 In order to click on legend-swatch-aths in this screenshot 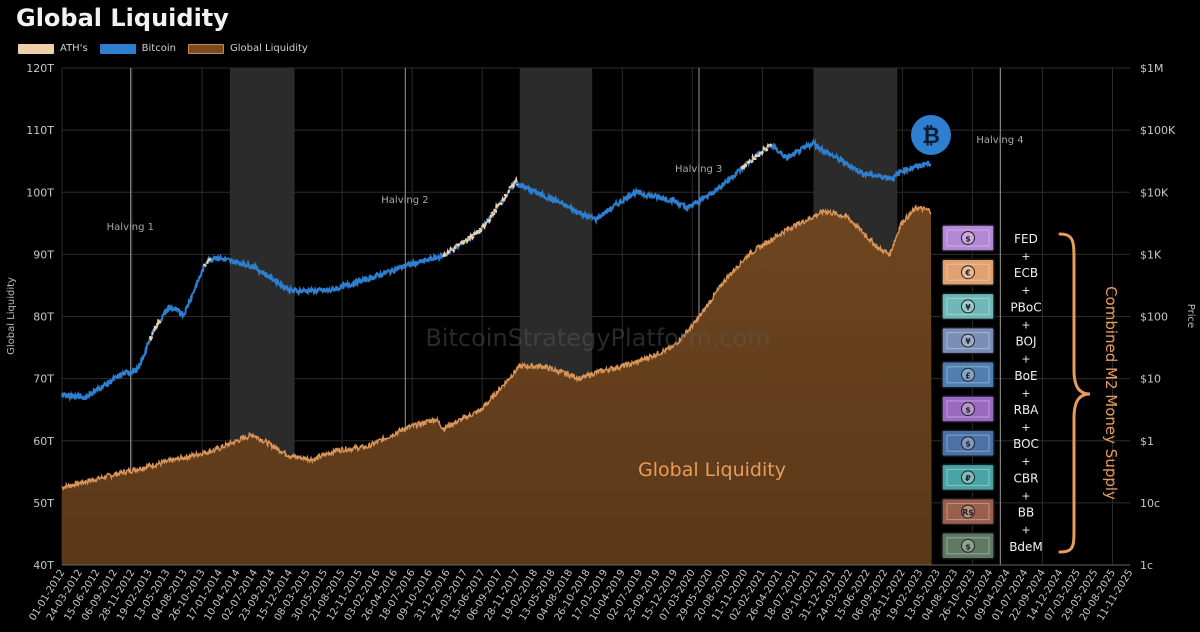, I will do `click(36, 48)`.